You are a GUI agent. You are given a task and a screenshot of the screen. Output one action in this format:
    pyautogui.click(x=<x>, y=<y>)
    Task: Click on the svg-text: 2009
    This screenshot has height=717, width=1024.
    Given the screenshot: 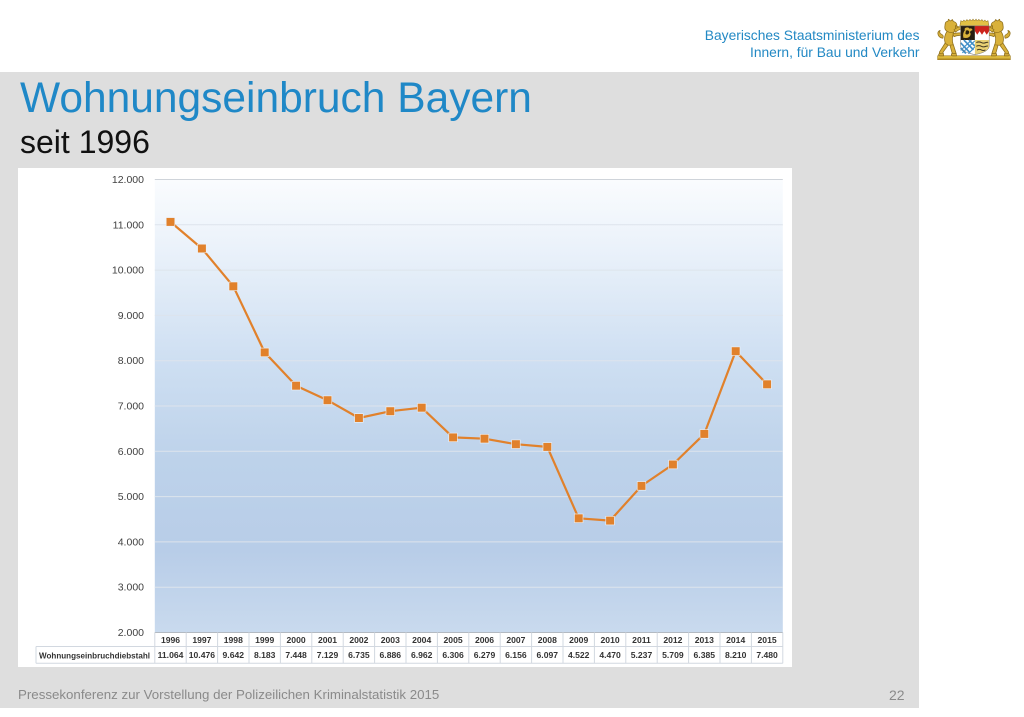 What is the action you would take?
    pyautogui.click(x=578, y=640)
    